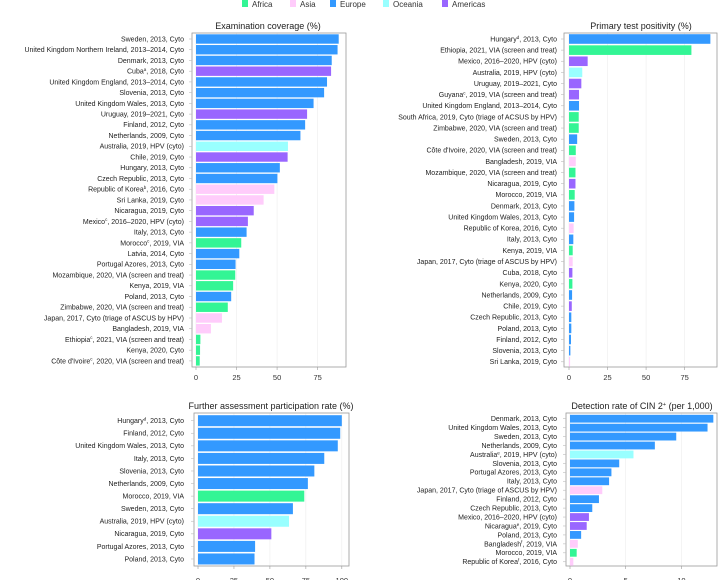 The image size is (720, 580). I want to click on bar-label-detail: , 2009, Cyto, so click(538, 295).